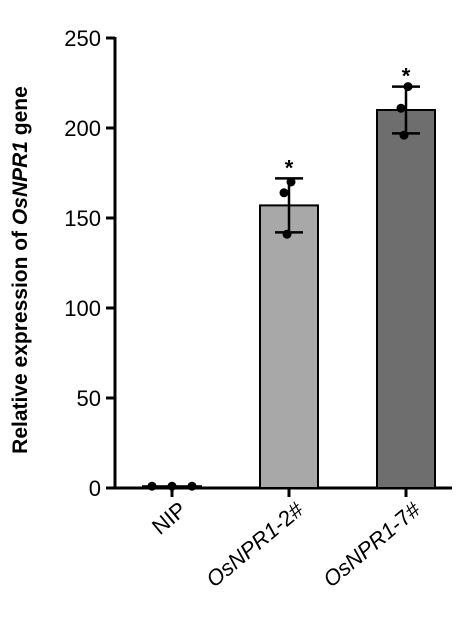 The width and height of the screenshot is (474, 621). Describe the element at coordinates (82, 218) in the screenshot. I see `y-tick-label: 150` at that location.